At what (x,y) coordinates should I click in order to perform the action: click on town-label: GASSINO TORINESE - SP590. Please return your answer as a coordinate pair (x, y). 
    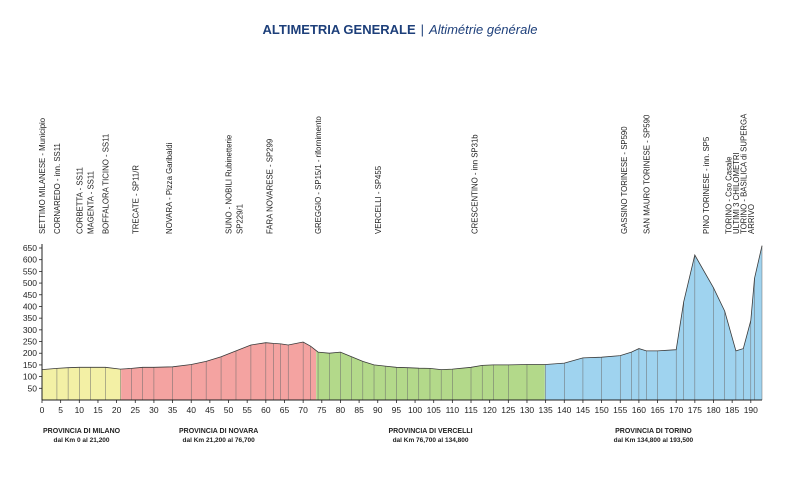
    Looking at the image, I should click on (624, 180).